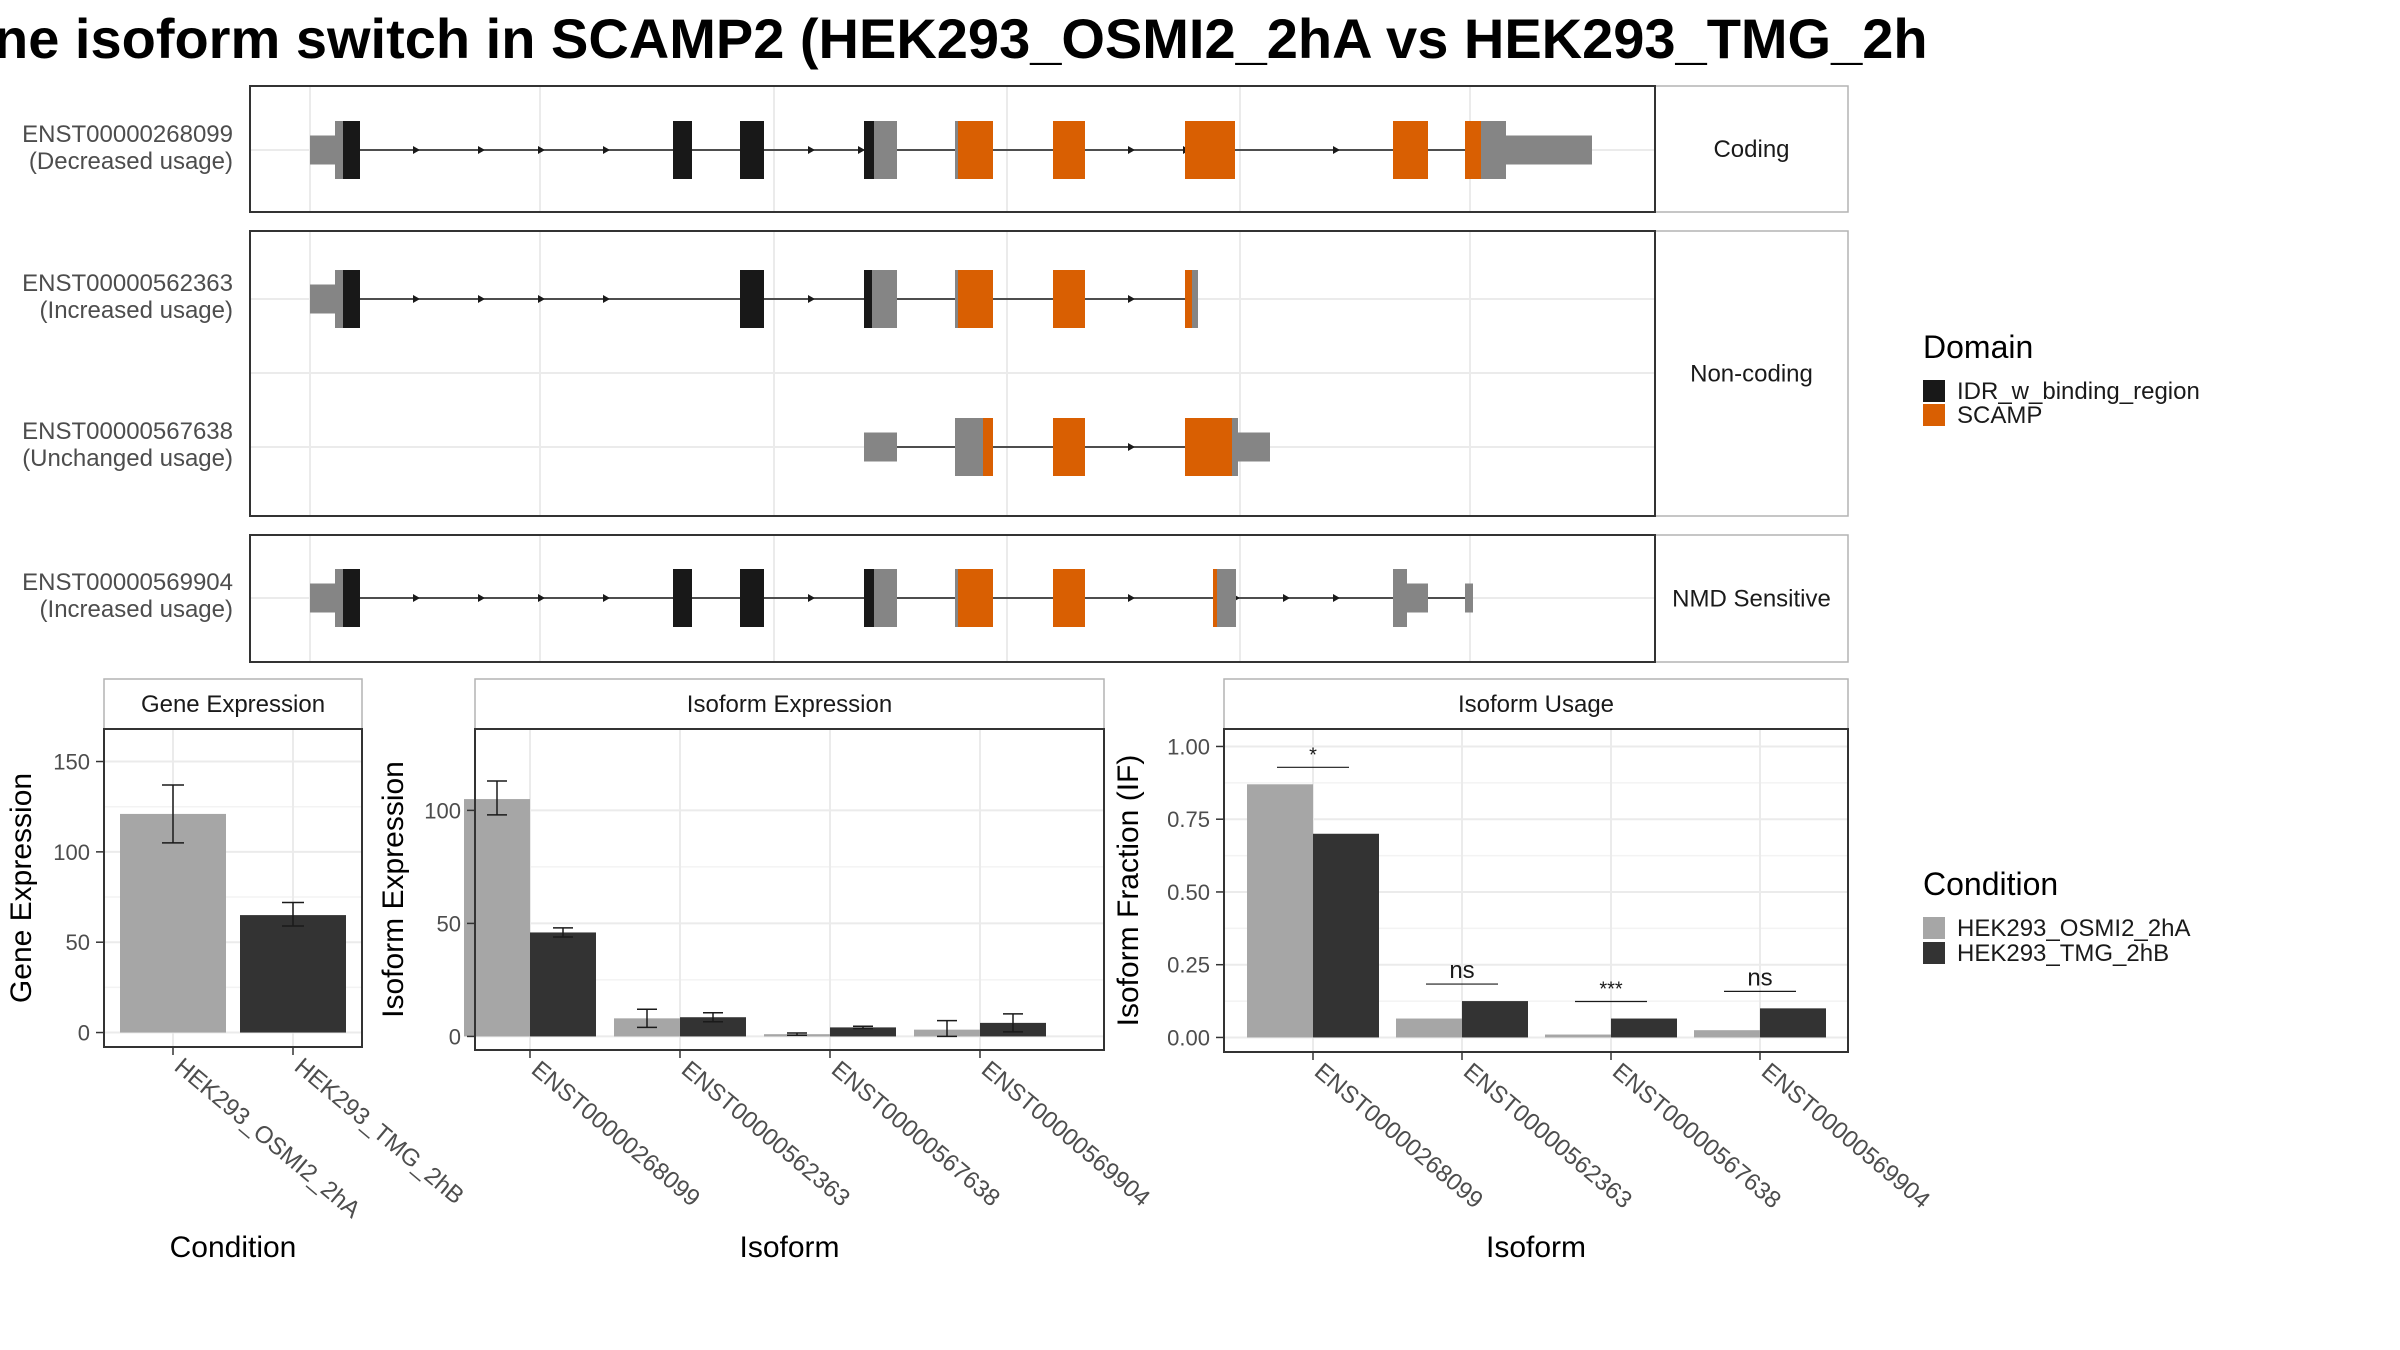  Describe the element at coordinates (71, 762) in the screenshot. I see `y-tick-label: 150` at that location.